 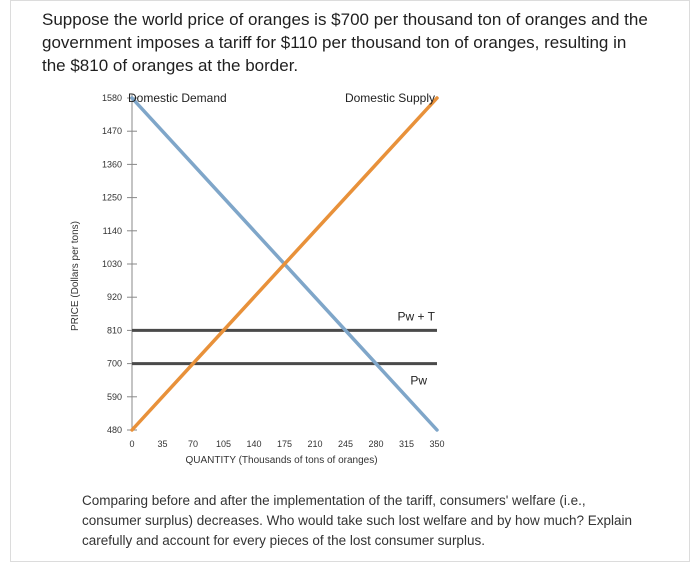 What do you see at coordinates (436, 444) in the screenshot?
I see `x-tick-label: 350` at bounding box center [436, 444].